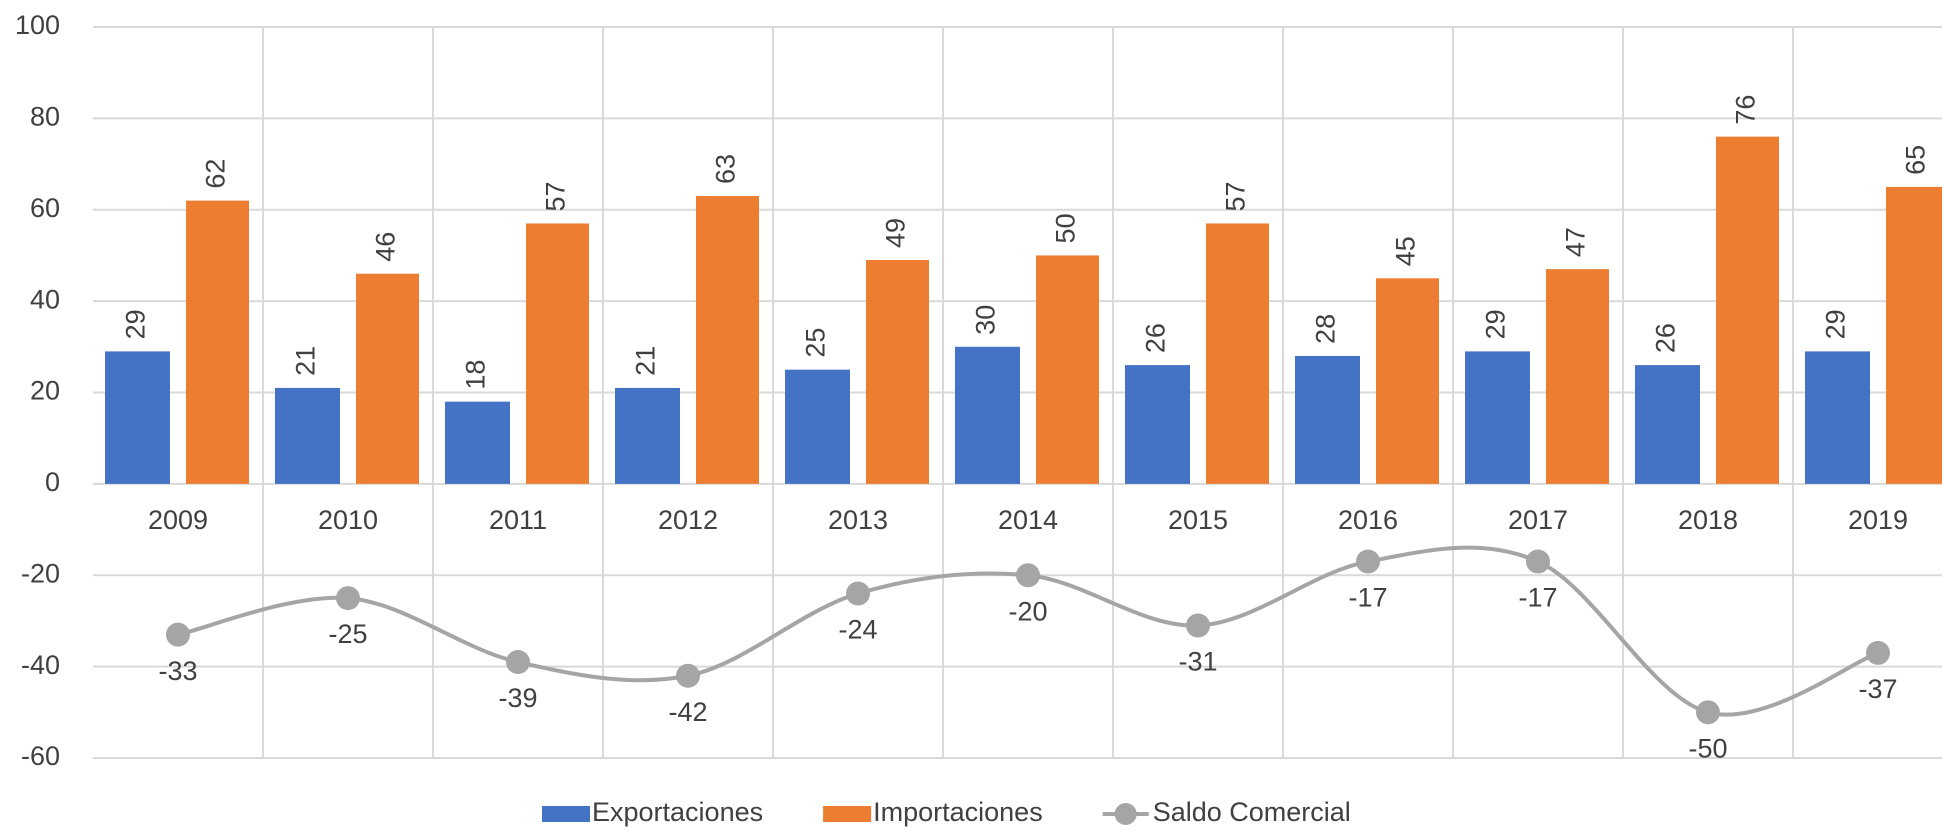  What do you see at coordinates (1746, 110) in the screenshot?
I see `data-label: 76` at bounding box center [1746, 110].